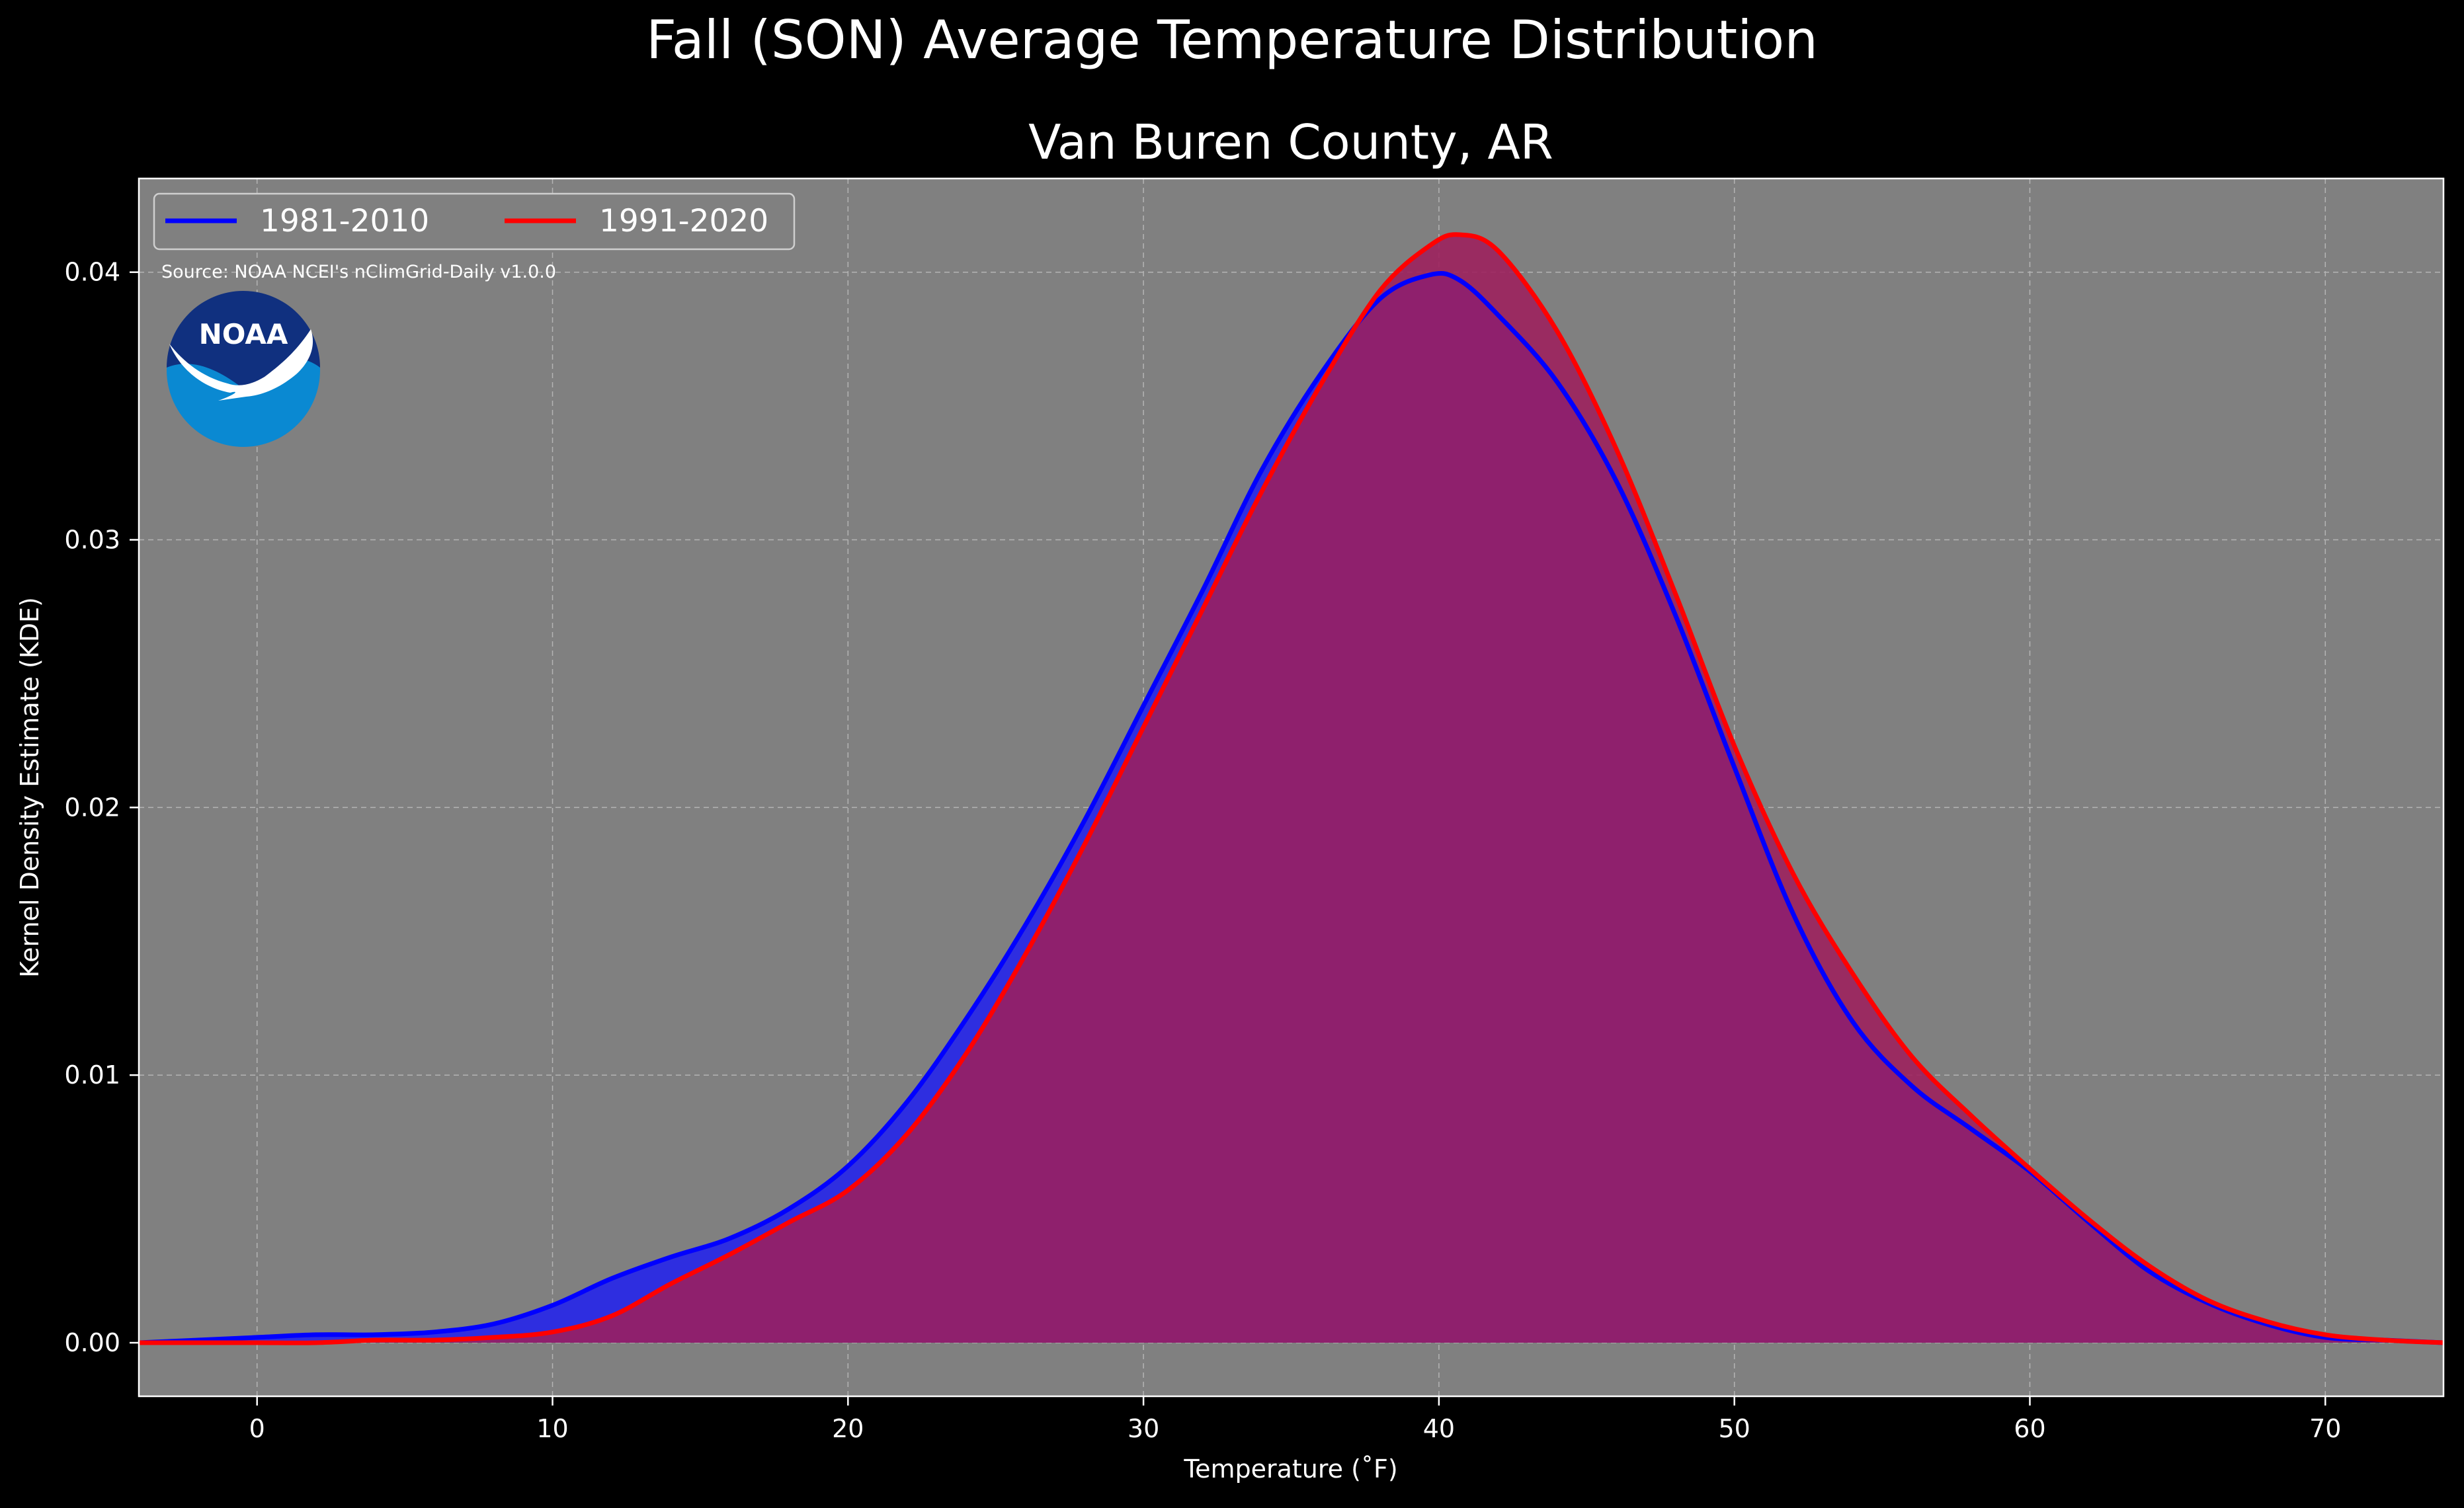 The height and width of the screenshot is (1508, 2464). What do you see at coordinates (848, 1428) in the screenshot?
I see `x-tick-label: 20` at bounding box center [848, 1428].